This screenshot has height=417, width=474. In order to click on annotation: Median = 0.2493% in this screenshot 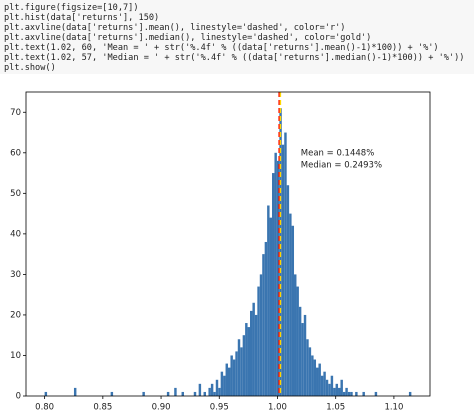, I will do `click(341, 165)`.